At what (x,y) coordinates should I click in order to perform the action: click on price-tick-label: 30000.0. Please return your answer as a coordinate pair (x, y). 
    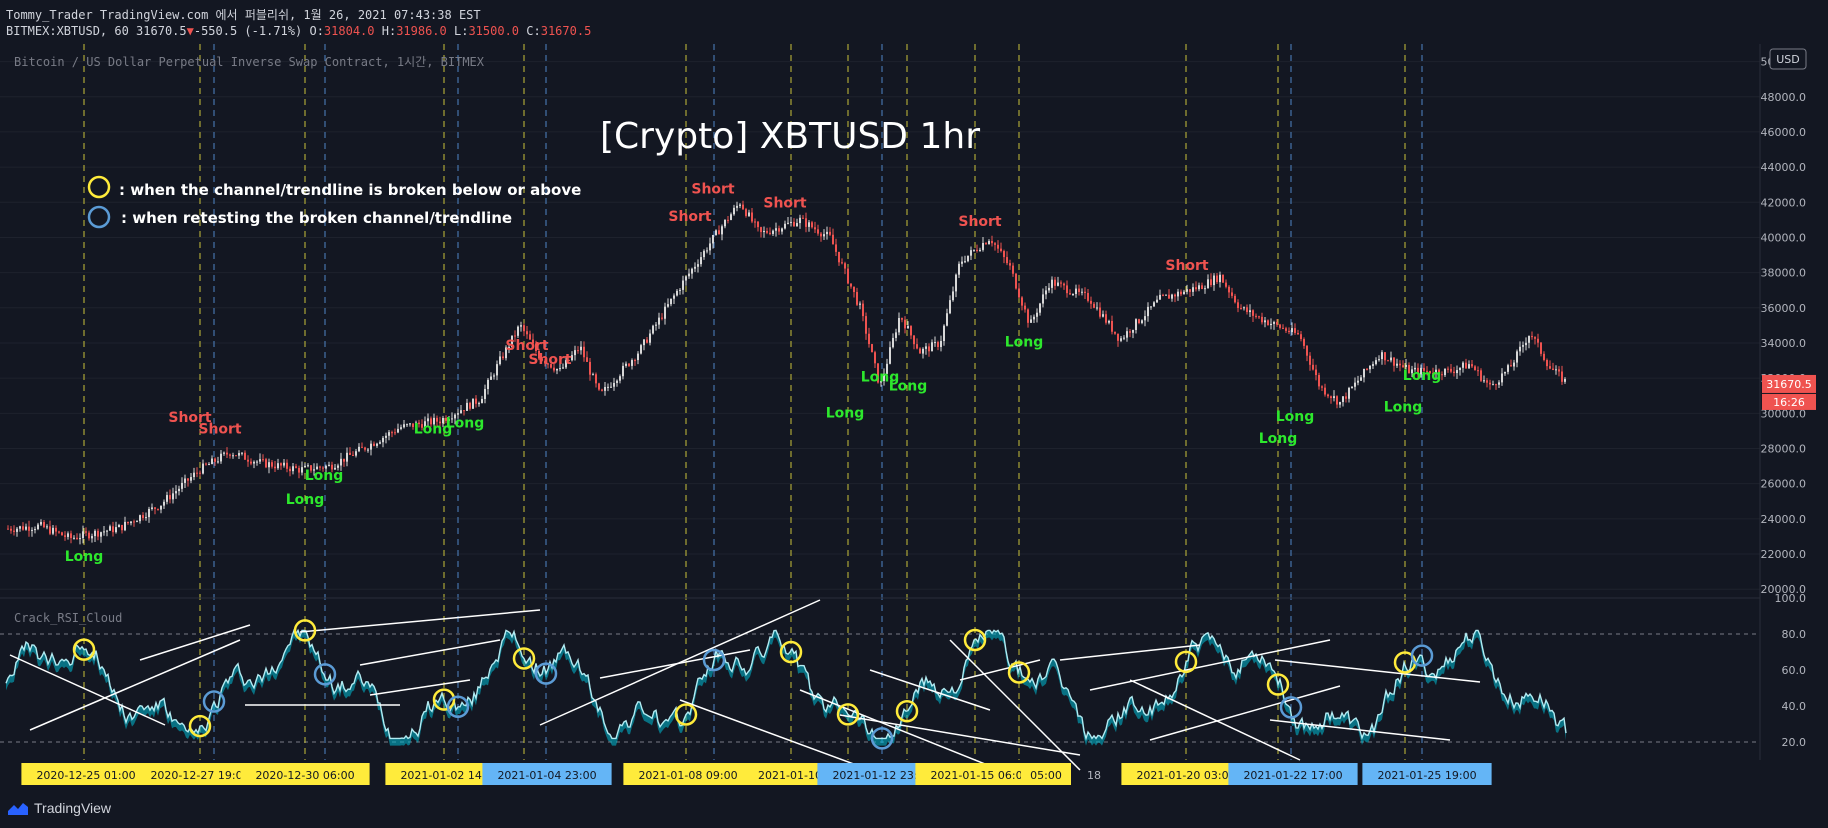
    Looking at the image, I should click on (1784, 413).